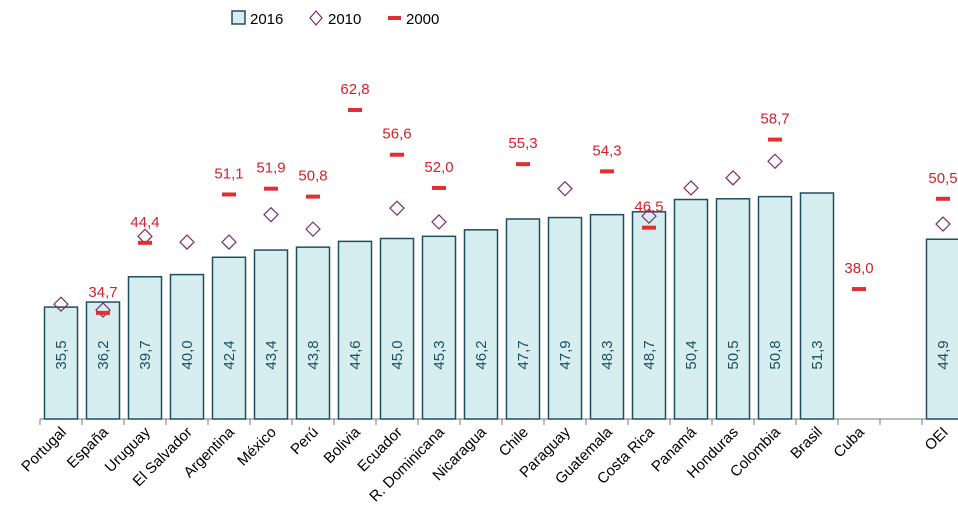 The height and width of the screenshot is (523, 958). What do you see at coordinates (942, 178) in the screenshot?
I see `point-label: 50,5` at bounding box center [942, 178].